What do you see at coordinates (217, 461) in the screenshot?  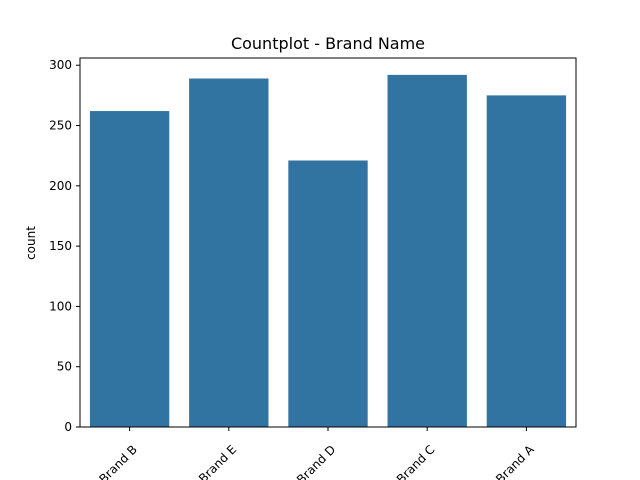 I see `x-tick-label: Brand E` at bounding box center [217, 461].